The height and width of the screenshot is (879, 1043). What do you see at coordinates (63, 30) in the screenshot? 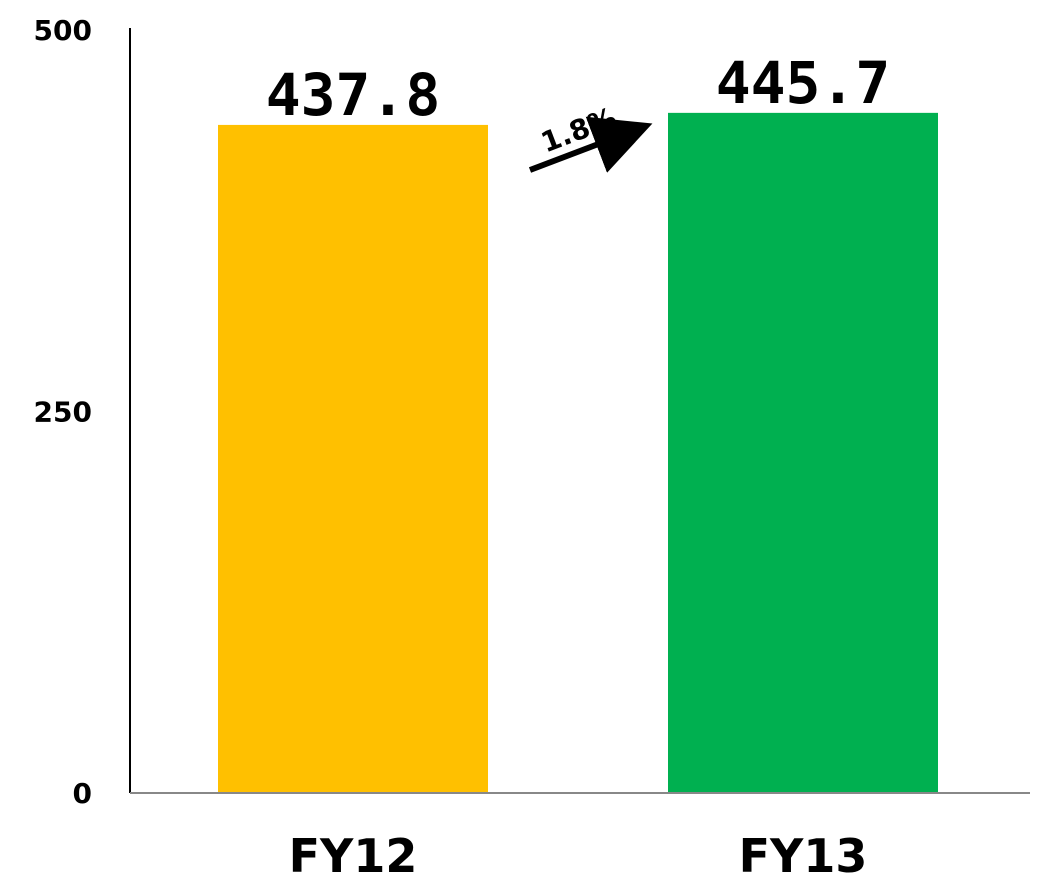
I see `y-tick-label: 500` at bounding box center [63, 30].